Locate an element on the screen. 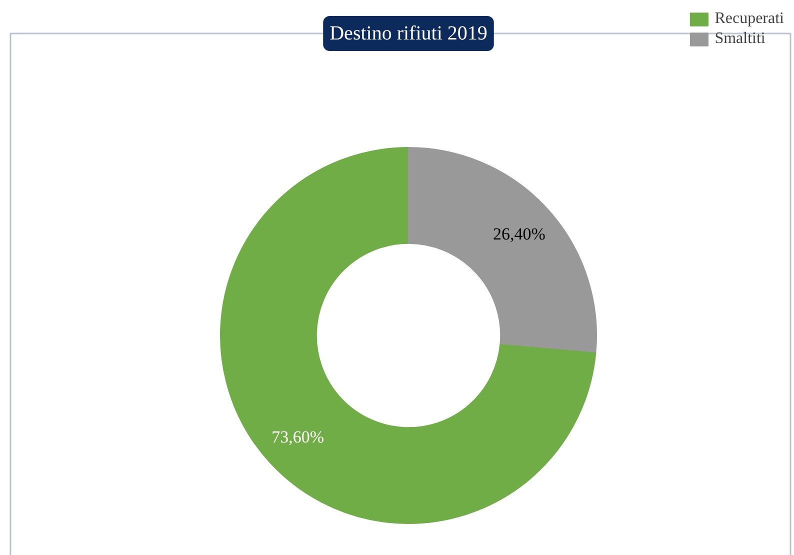 This screenshot has height=555, width=794. data-label: 26,40% is located at coordinates (519, 234).